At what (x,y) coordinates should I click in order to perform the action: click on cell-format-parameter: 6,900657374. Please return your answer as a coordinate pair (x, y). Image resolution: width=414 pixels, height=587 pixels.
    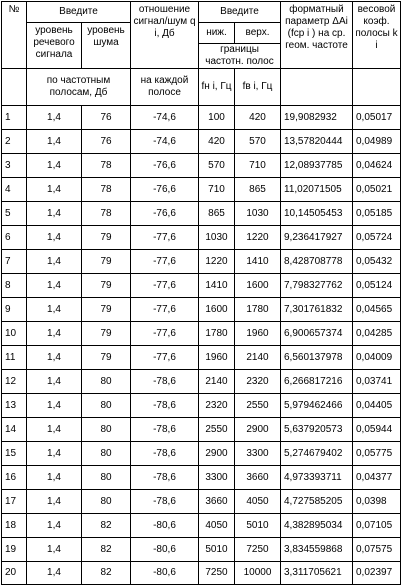
    Looking at the image, I should click on (316, 333).